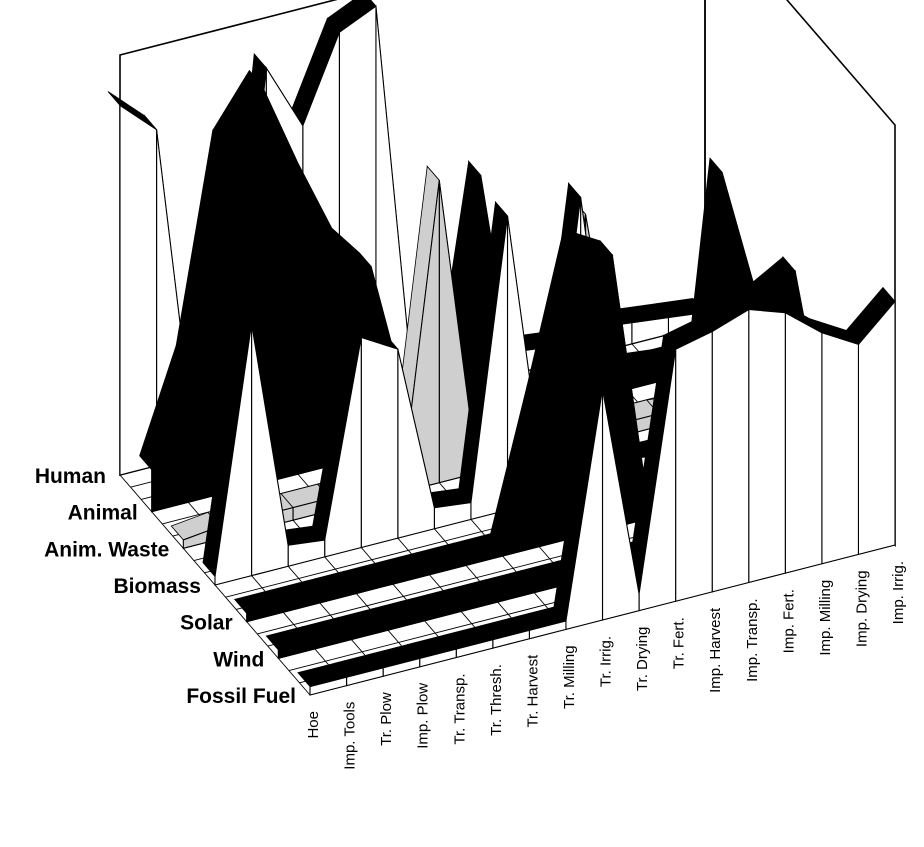  Describe the element at coordinates (642, 659) in the screenshot. I see `category-label: Tr. Drying` at that location.